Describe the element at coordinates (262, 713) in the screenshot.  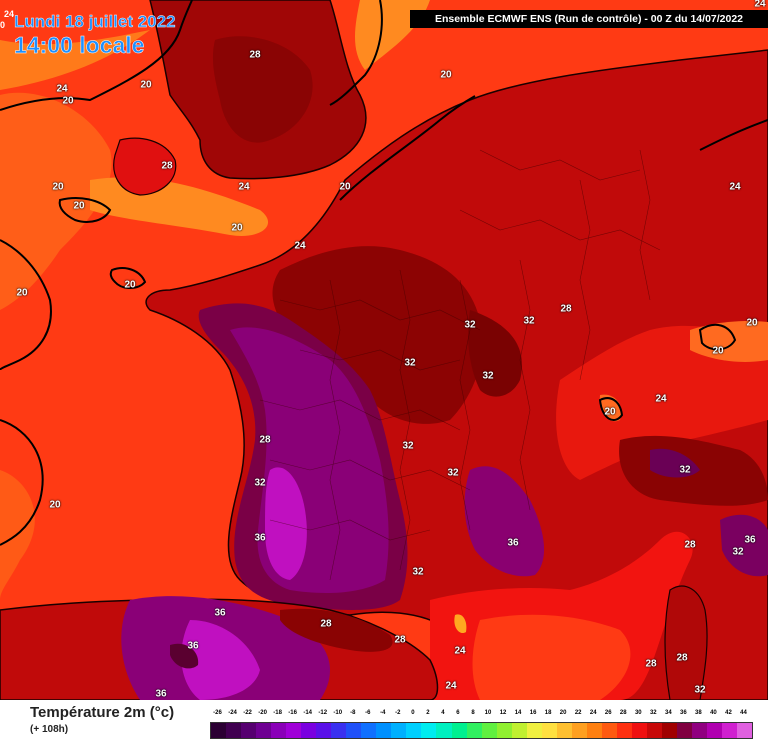
I see `legend-tick: -20` at that location.